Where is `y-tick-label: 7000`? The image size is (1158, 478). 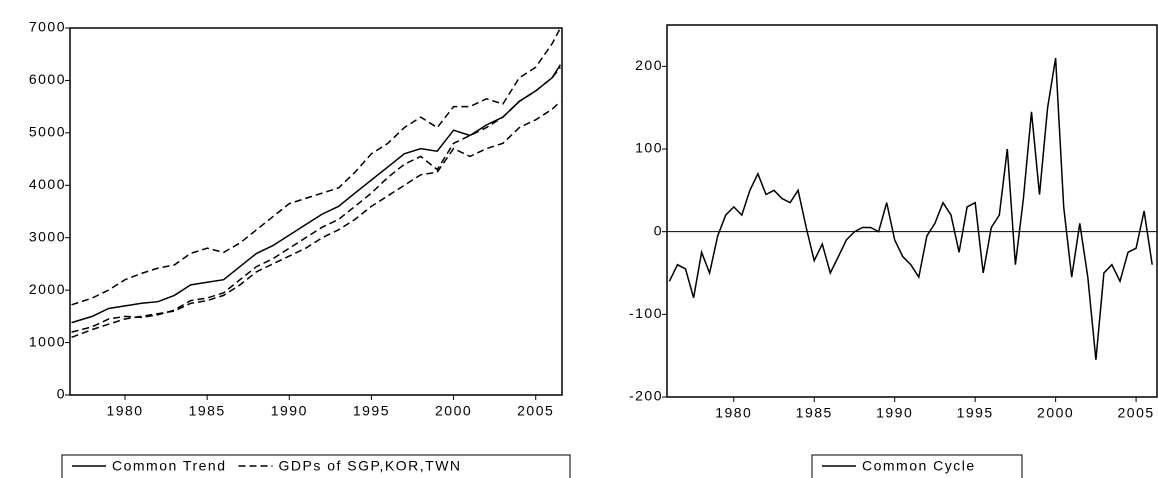
y-tick-label: 7000 is located at coordinates (47, 27).